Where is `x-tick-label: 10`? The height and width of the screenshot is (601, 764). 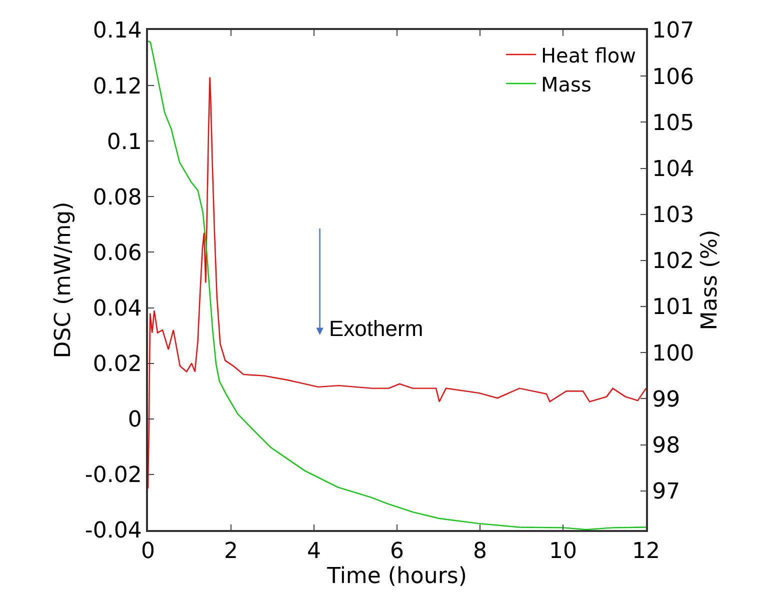 x-tick-label: 10 is located at coordinates (563, 551).